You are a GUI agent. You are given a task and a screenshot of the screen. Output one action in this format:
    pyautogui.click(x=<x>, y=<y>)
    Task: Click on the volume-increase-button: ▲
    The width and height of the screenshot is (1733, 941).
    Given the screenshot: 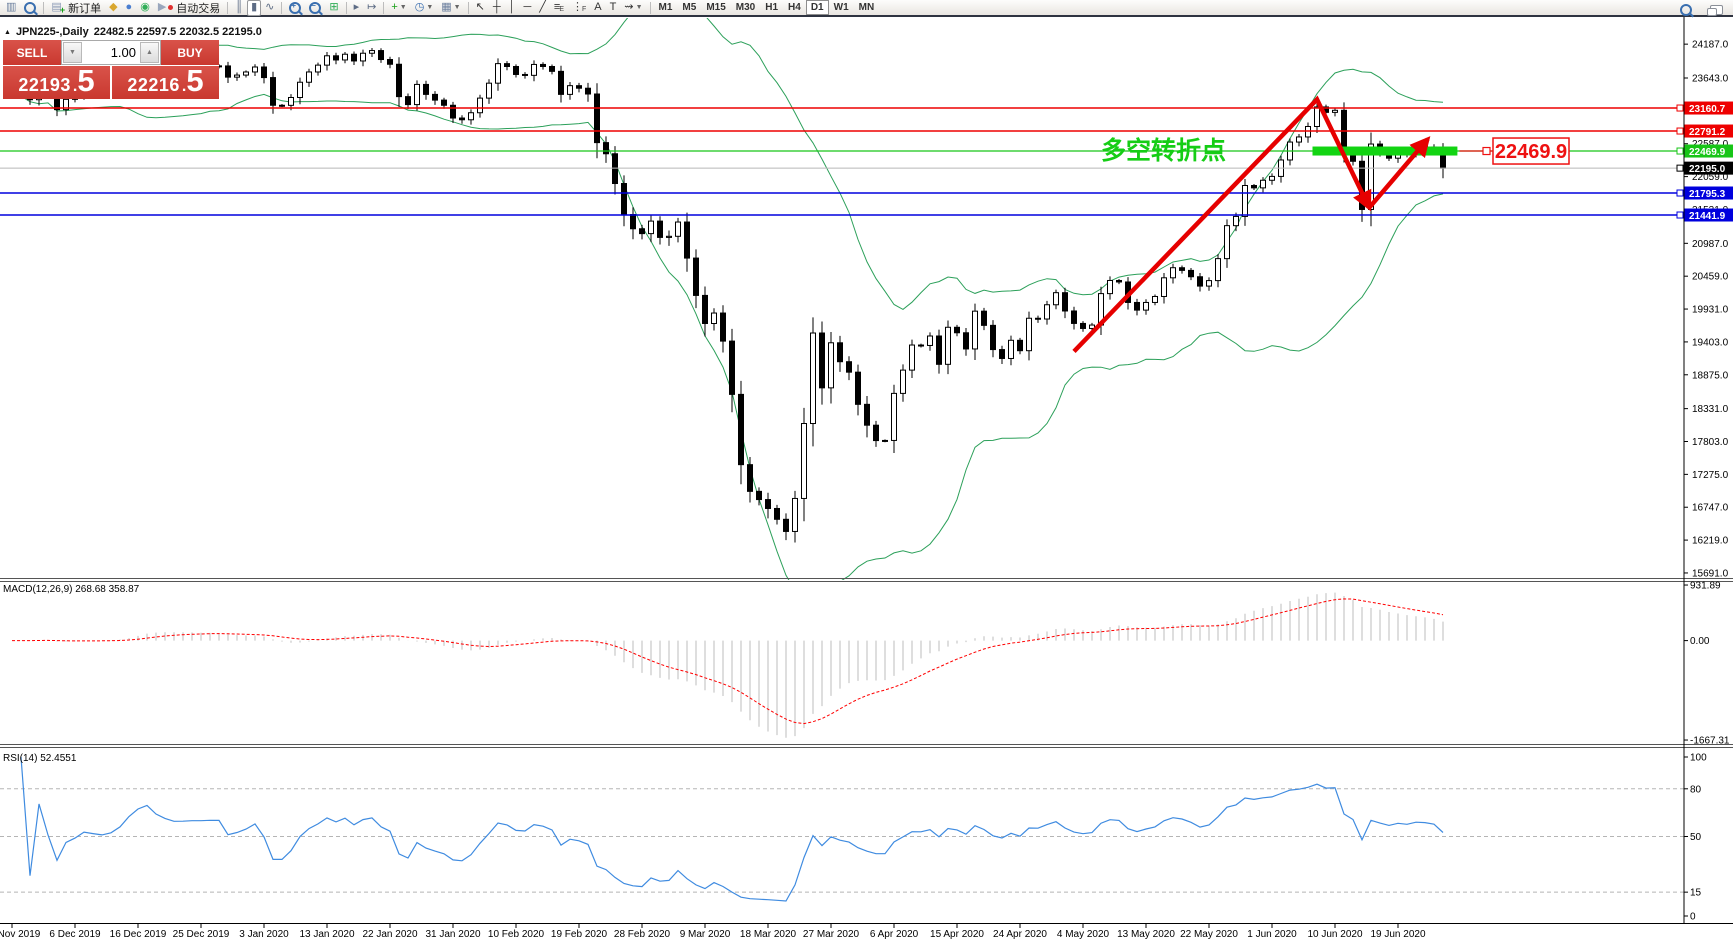 What is the action you would take?
    pyautogui.click(x=149, y=52)
    